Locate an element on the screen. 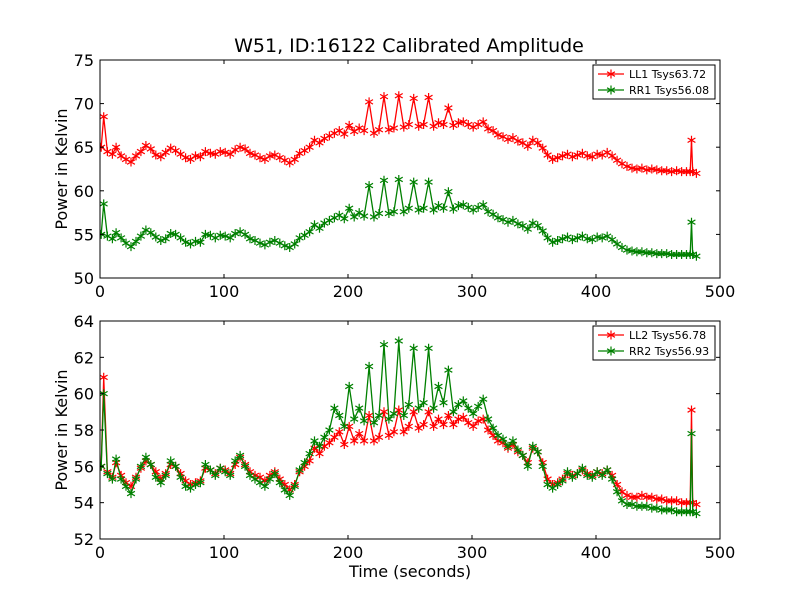 The image size is (800, 604). y-tick-label: 56 is located at coordinates (84, 466).